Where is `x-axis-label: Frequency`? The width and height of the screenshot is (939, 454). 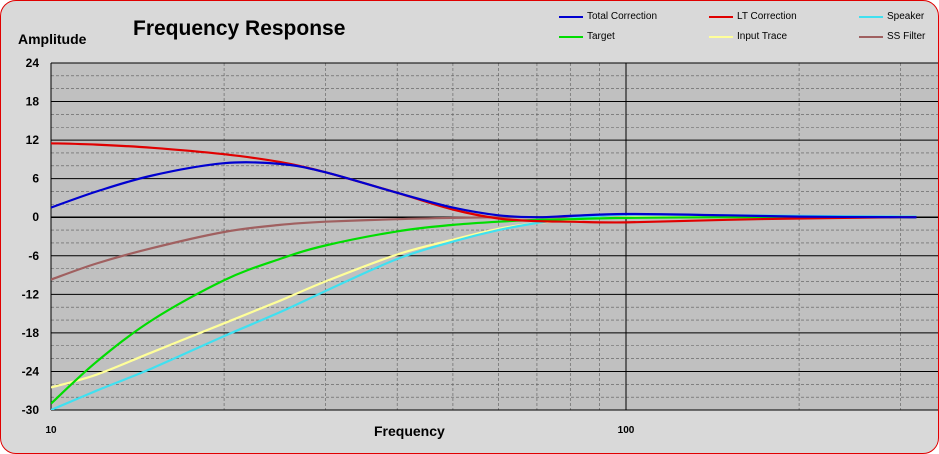 x-axis-label: Frequency is located at coordinates (409, 431).